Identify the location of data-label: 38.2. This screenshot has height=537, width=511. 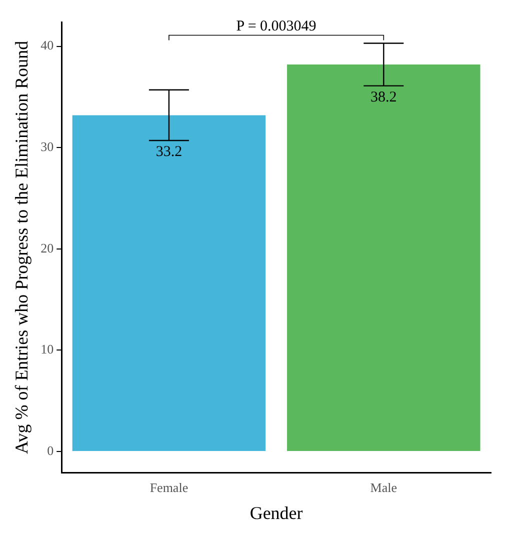
(383, 97).